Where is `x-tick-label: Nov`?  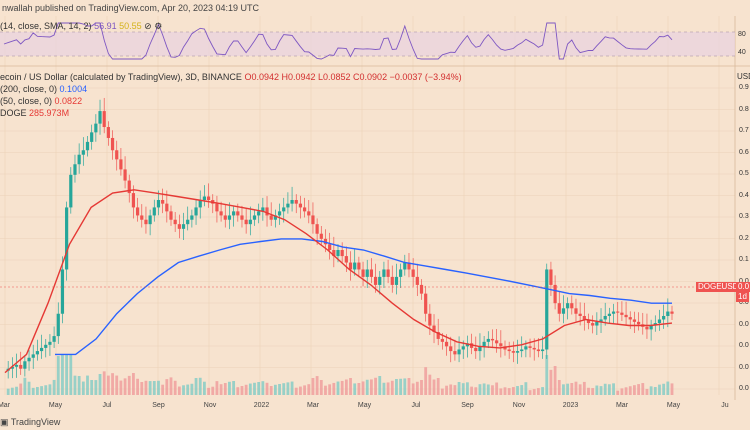
x-tick-label: Nov is located at coordinates (210, 405).